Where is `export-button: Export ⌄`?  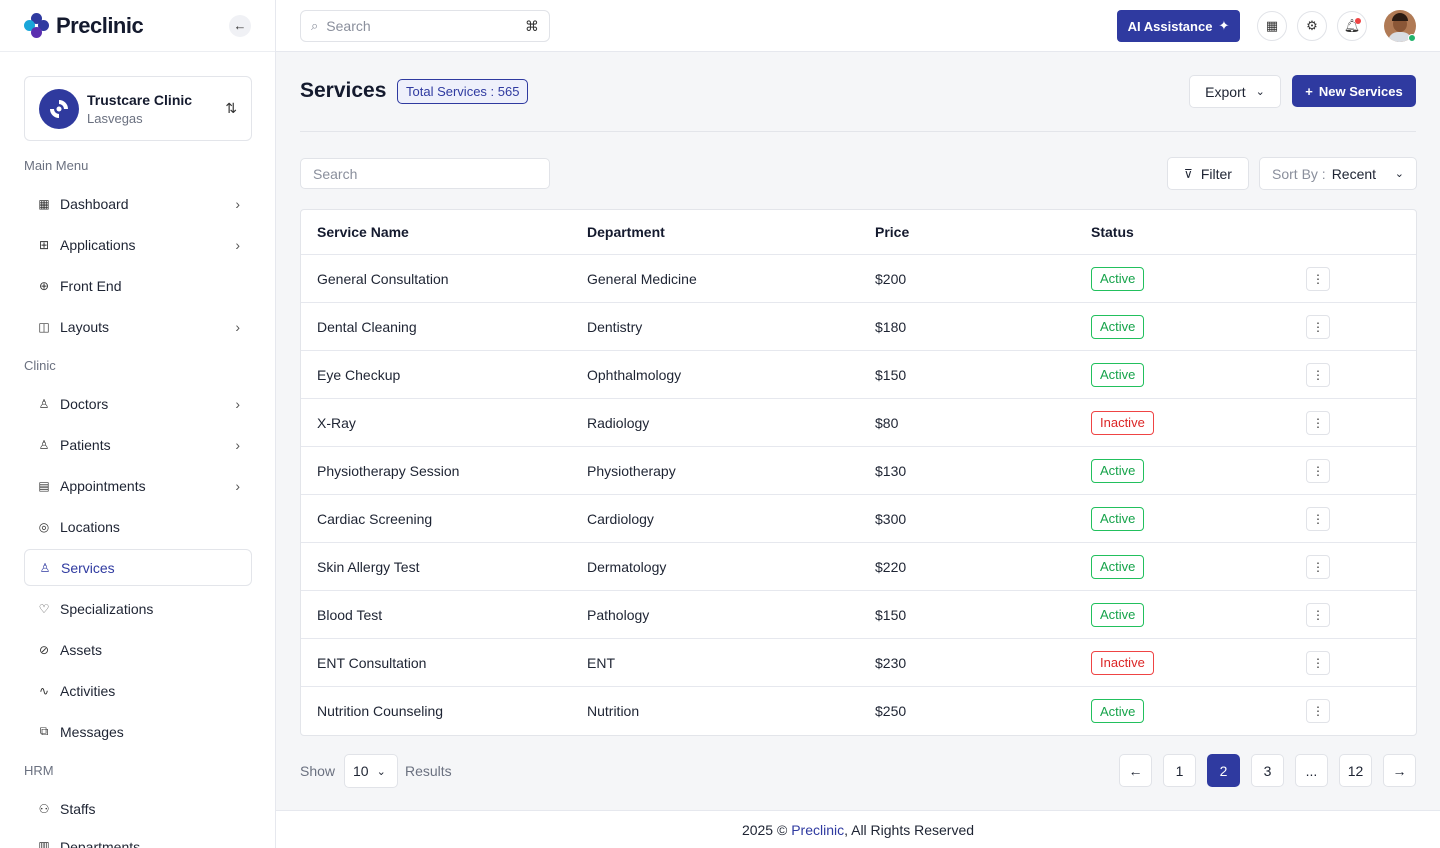
export-button: Export ⌄ is located at coordinates (1235, 91).